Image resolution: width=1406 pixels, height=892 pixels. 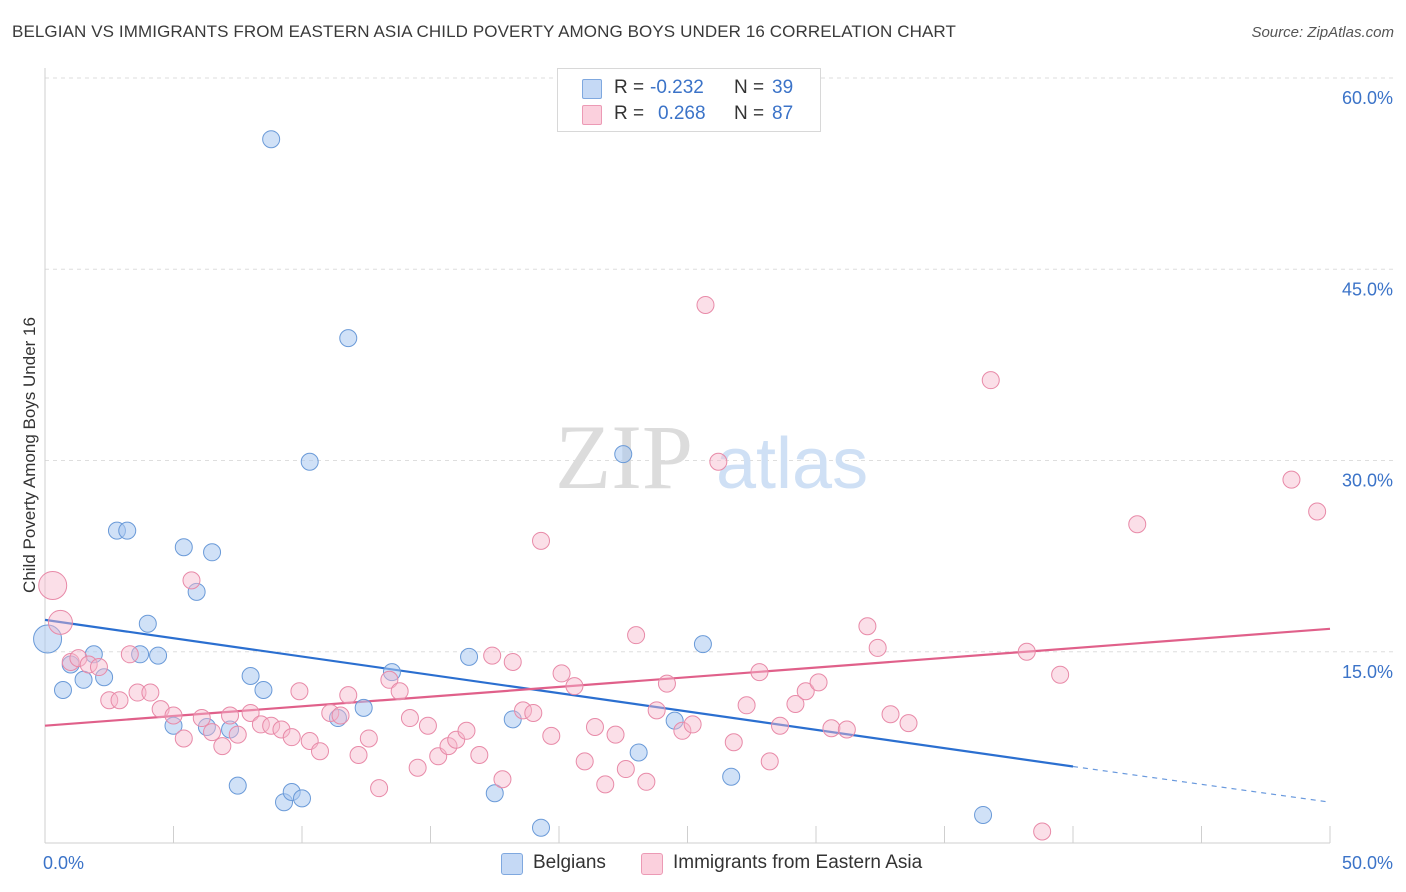 What do you see at coordinates (1367, 863) in the screenshot?
I see `x-tick-label: 50.0%` at bounding box center [1367, 863].